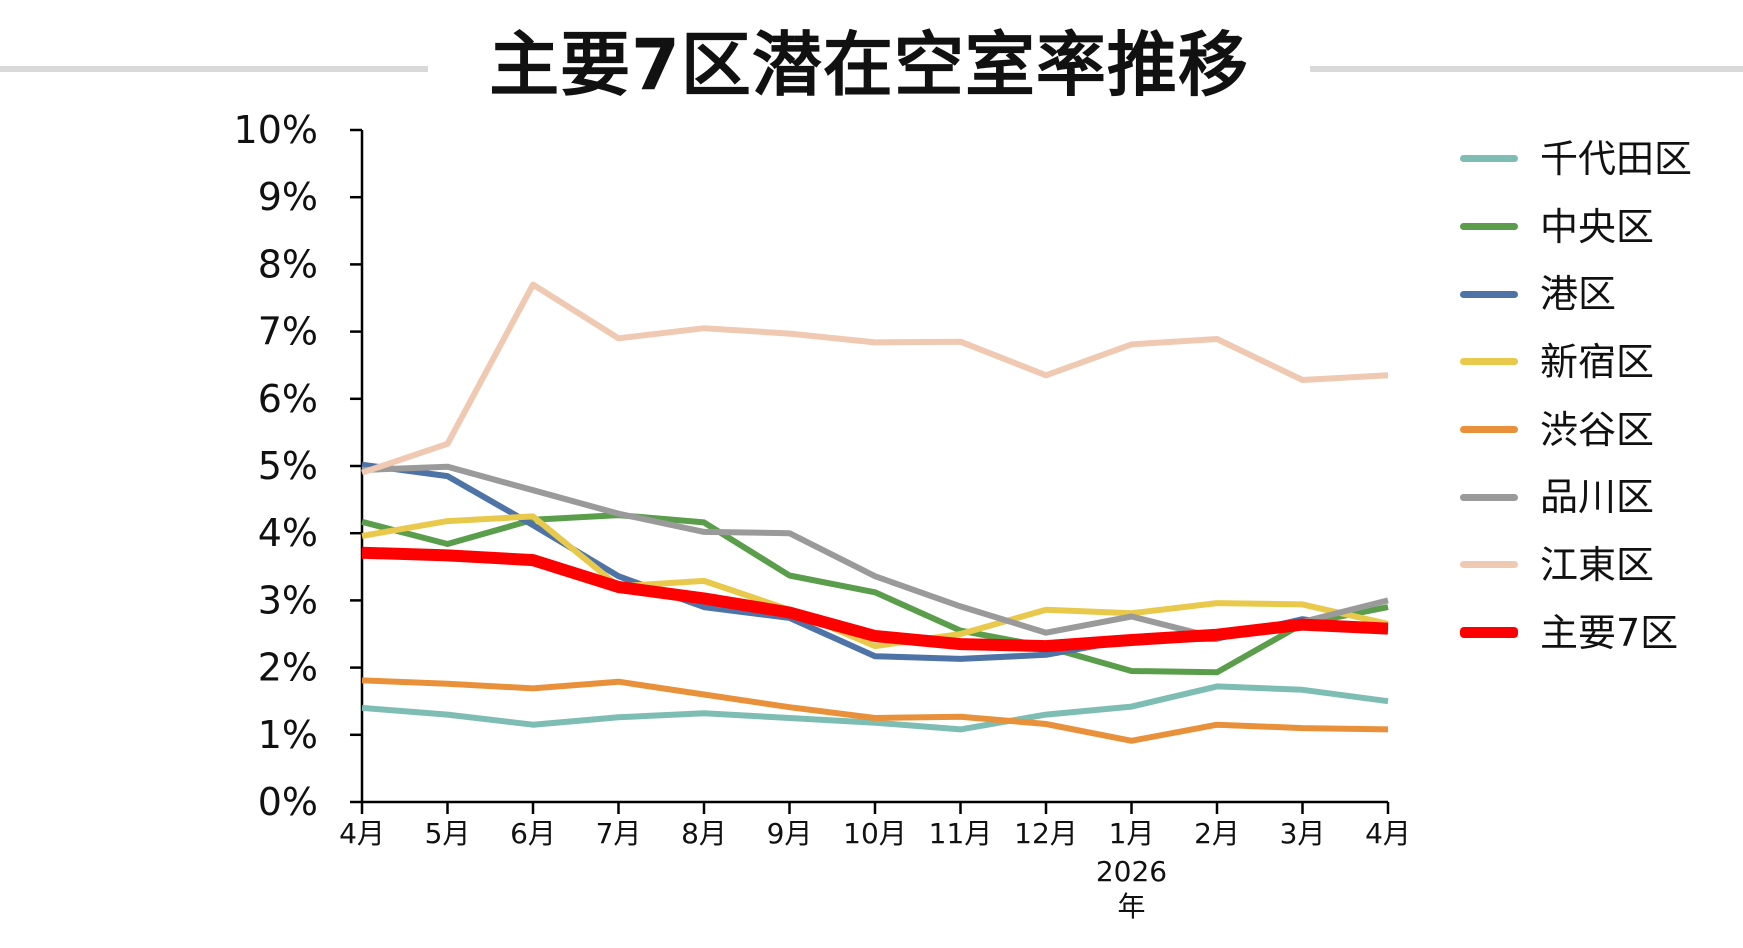 The height and width of the screenshot is (948, 1743). Describe the element at coordinates (288, 197) in the screenshot. I see `y-tick-label: 9%` at that location.